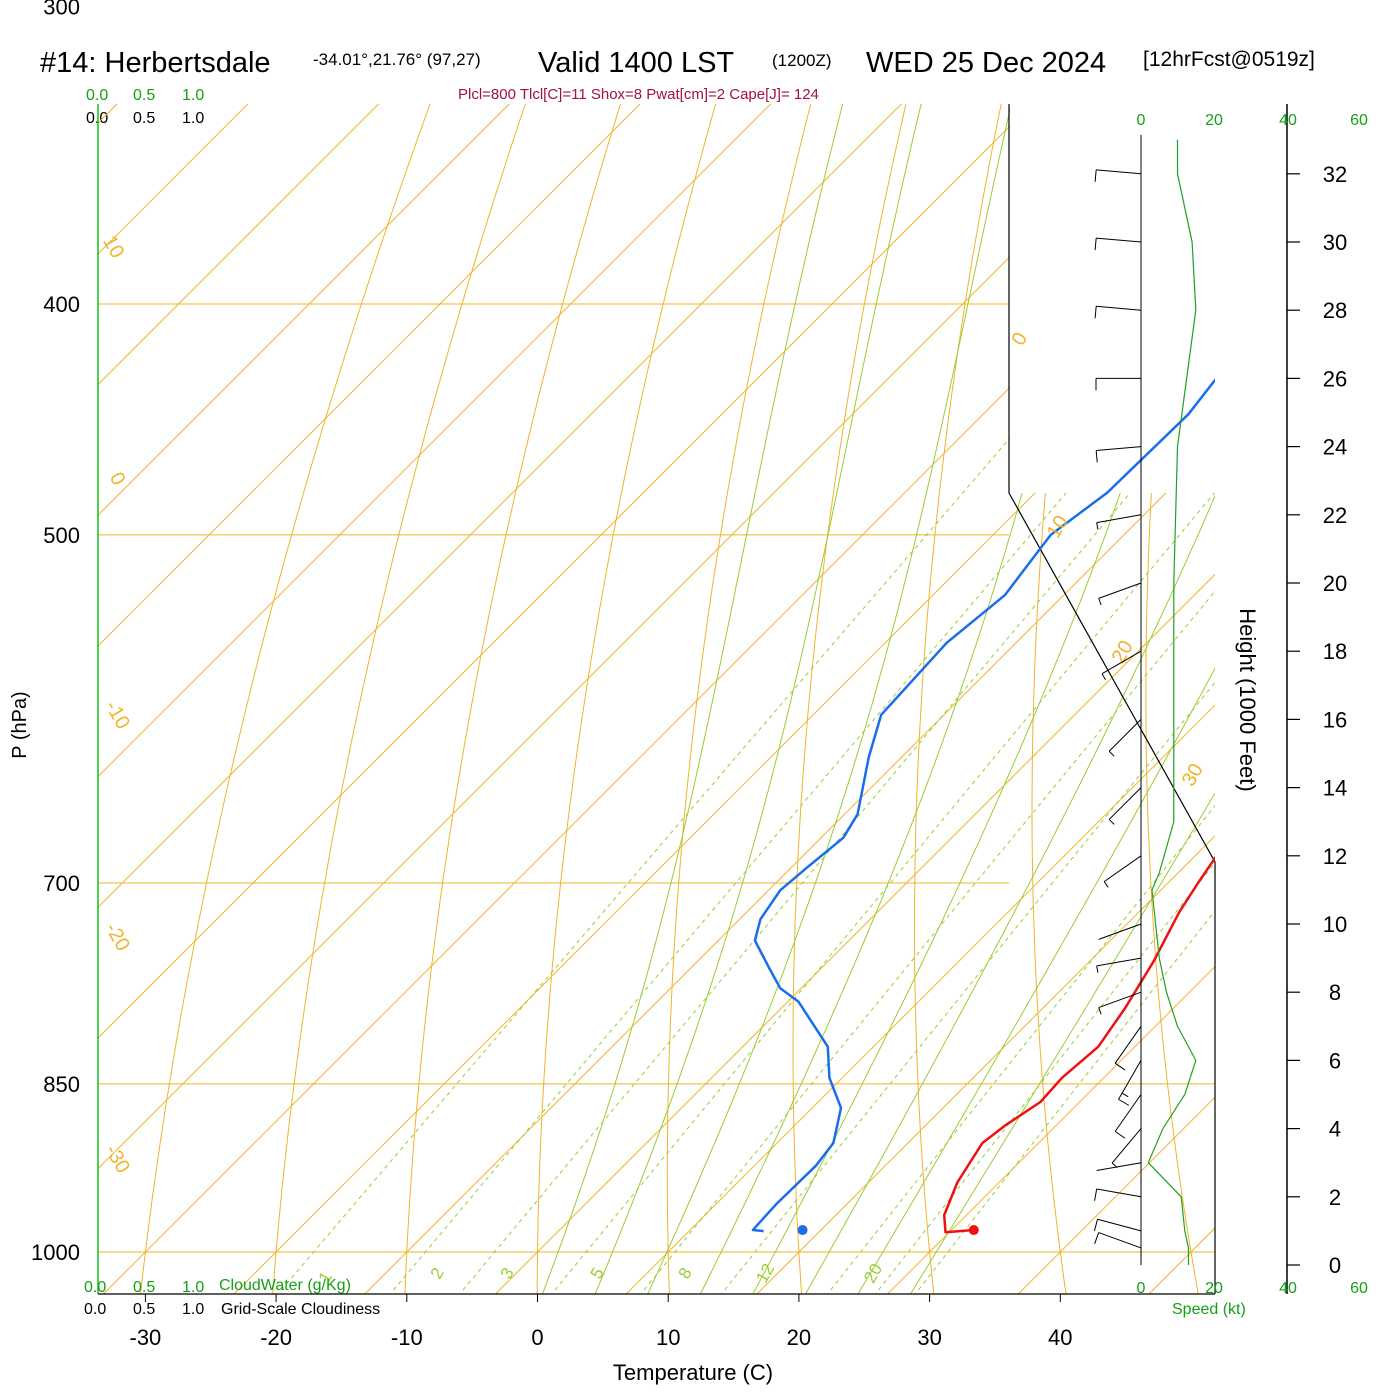 Image resolution: width=1400 pixels, height=1400 pixels. Describe the element at coordinates (276, 1337) in the screenshot. I see `x-tick-label: -20` at that location.